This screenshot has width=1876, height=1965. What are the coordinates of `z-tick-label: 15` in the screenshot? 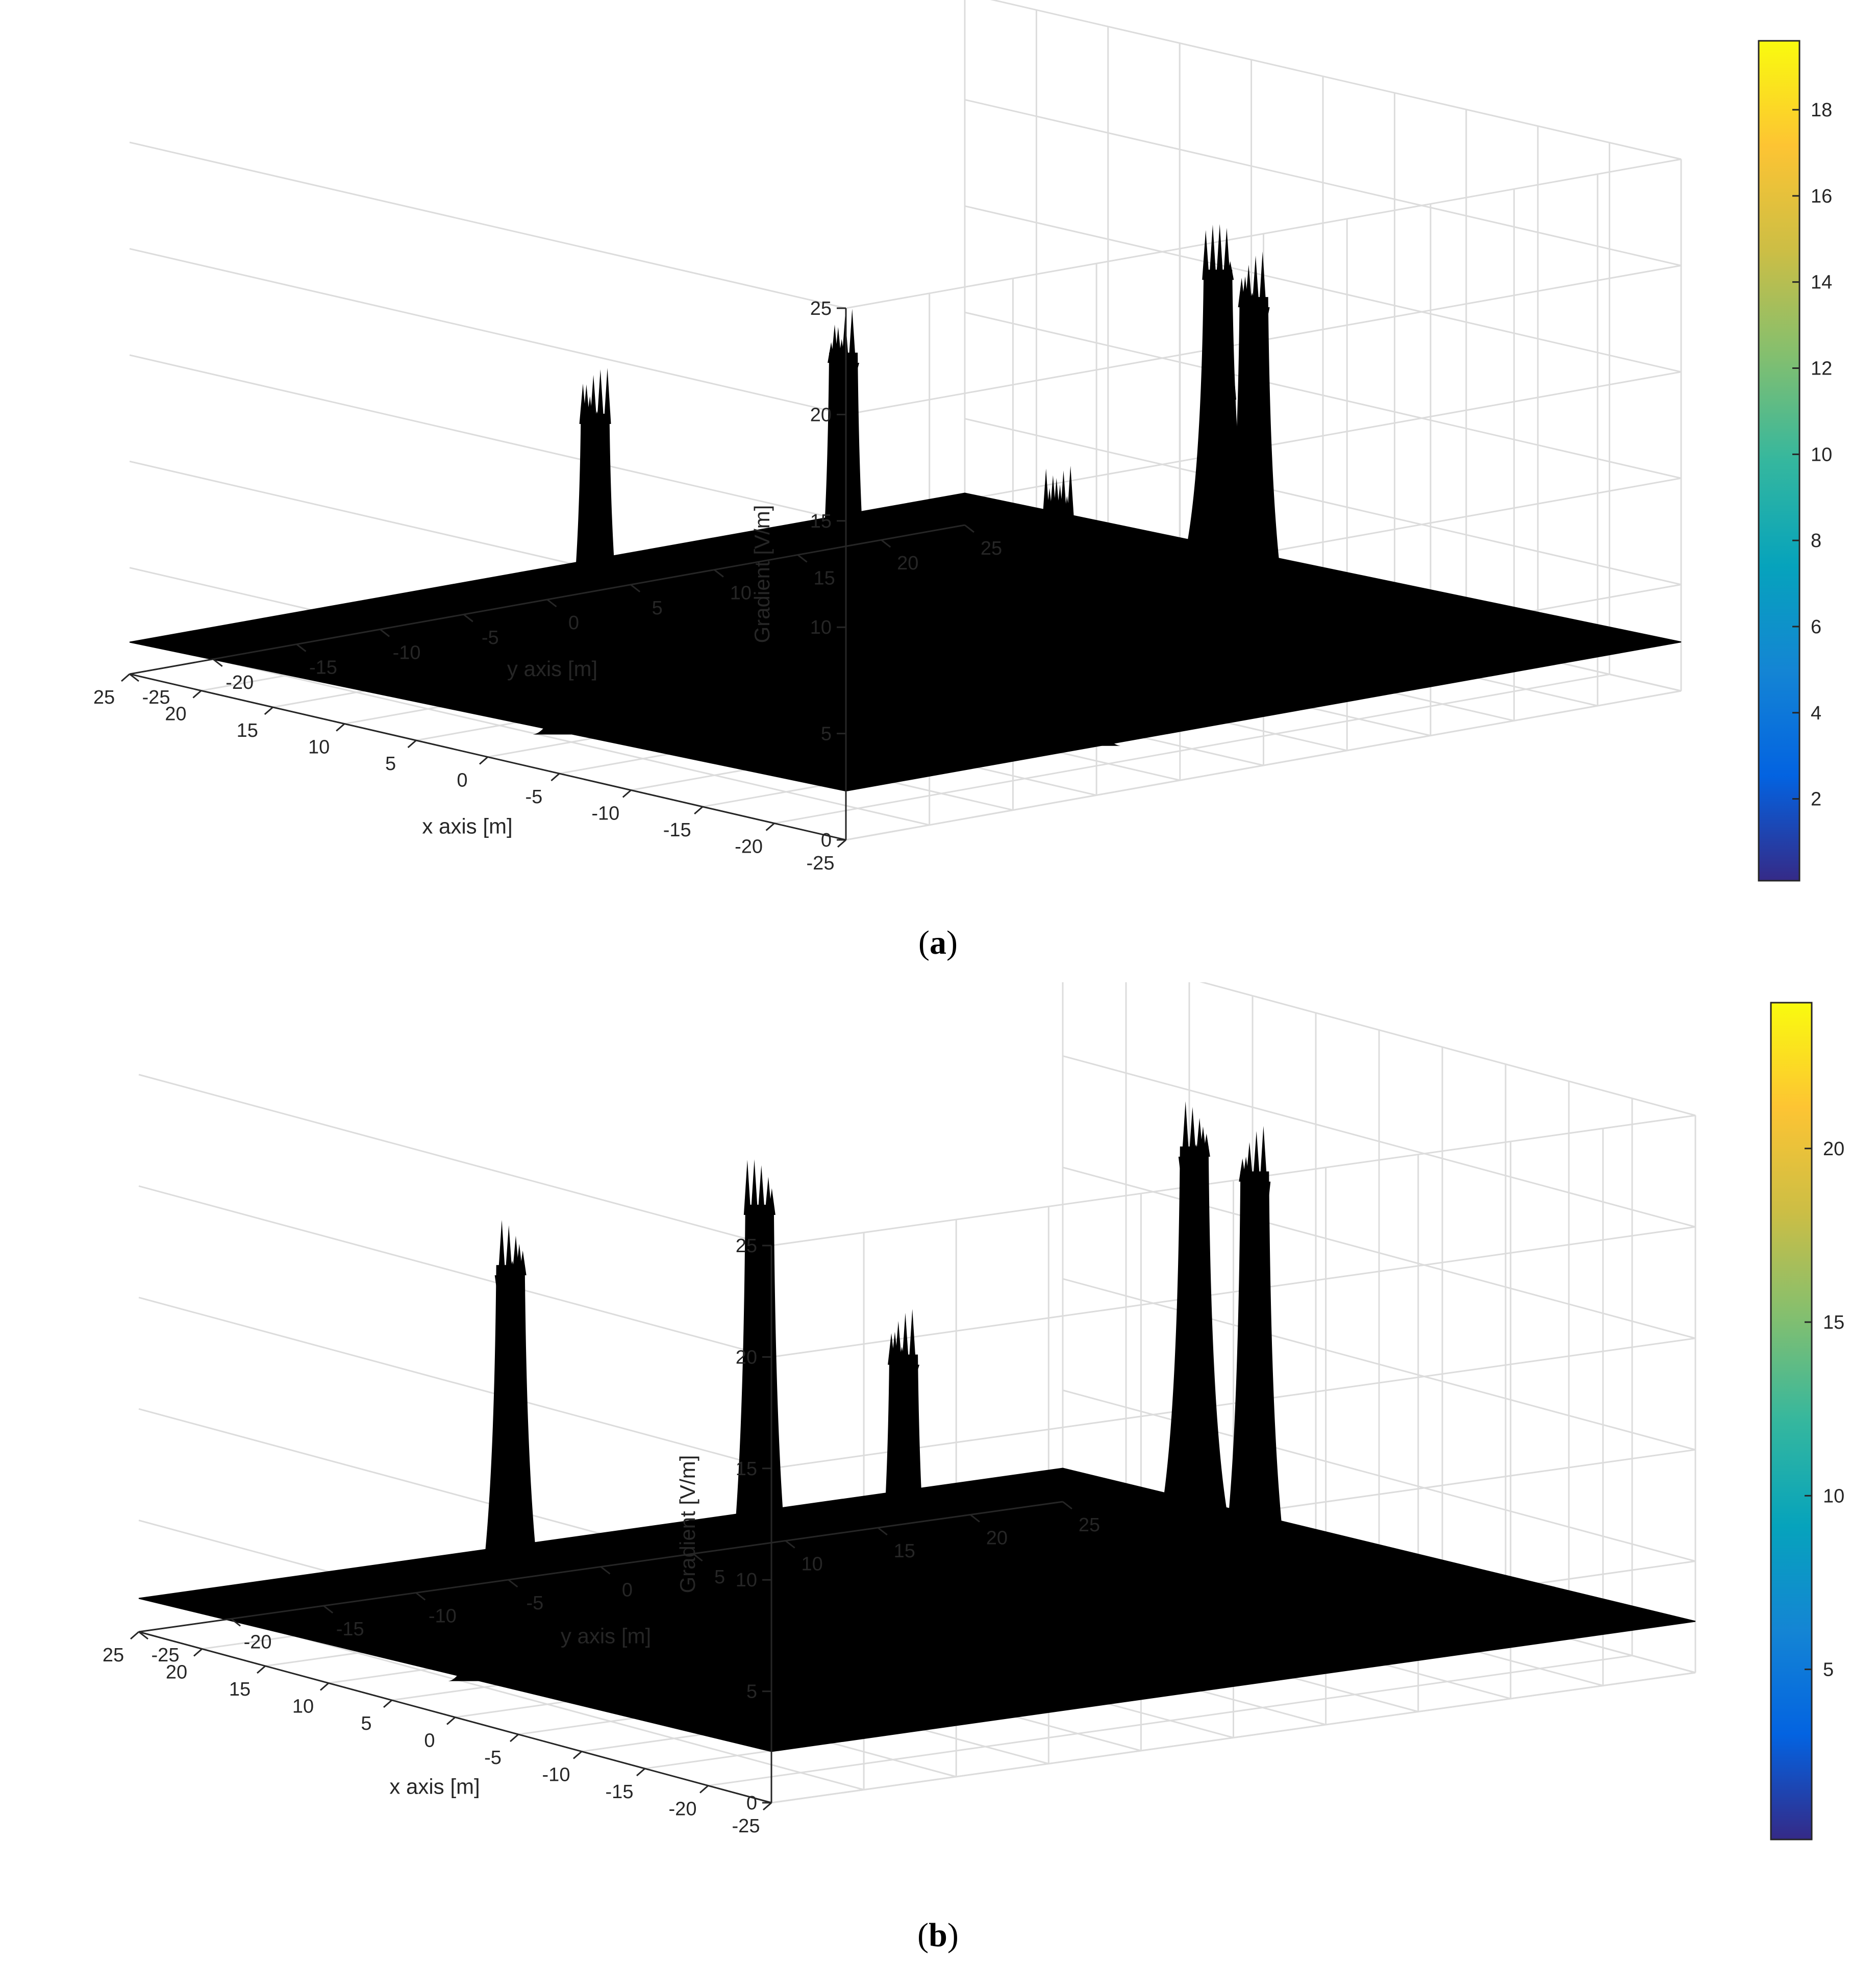 It's located at (821, 521).